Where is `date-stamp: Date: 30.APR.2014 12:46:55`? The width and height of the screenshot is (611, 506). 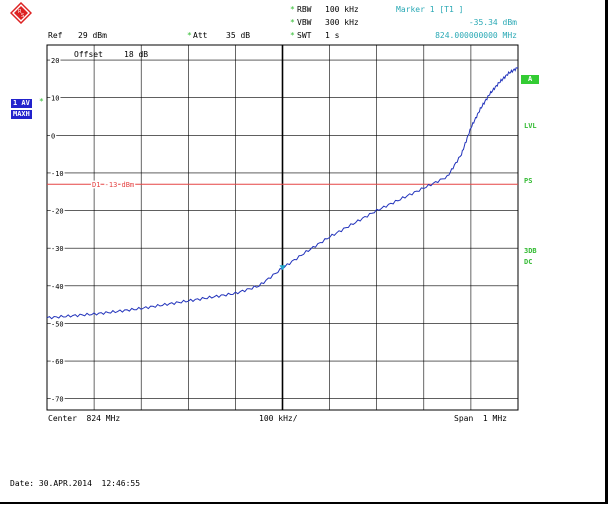
date-stamp: Date: 30.APR.2014 12:46:55 is located at coordinates (75, 483).